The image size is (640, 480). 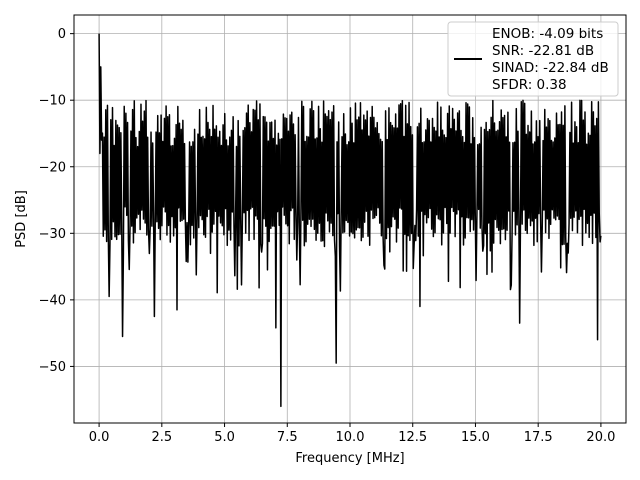 I want to click on x-tick-label: 0.0, so click(x=99, y=437).